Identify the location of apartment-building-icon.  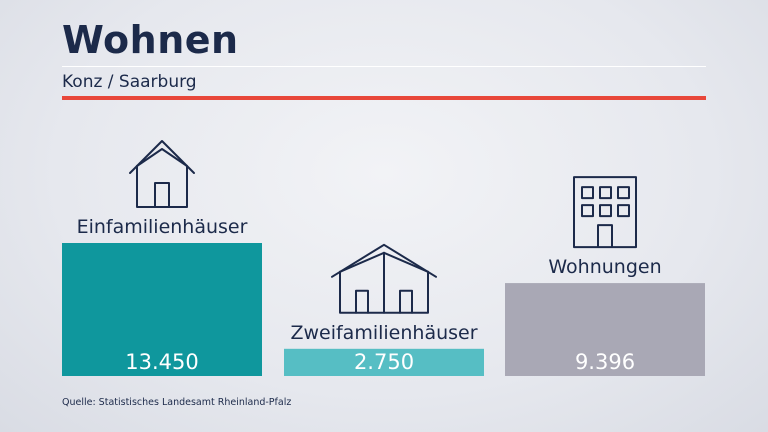
(605, 212).